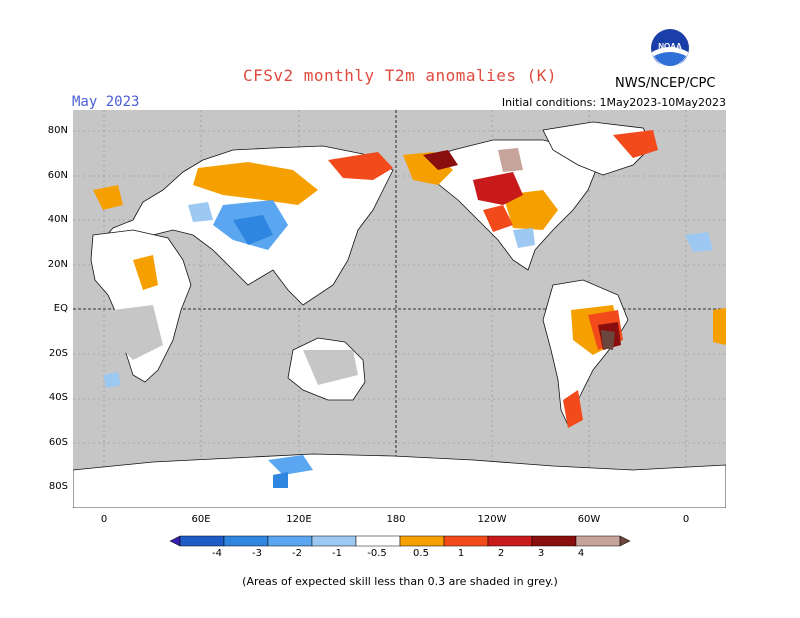 The image size is (800, 618). I want to click on lon-label-60e: 60E, so click(201, 519).